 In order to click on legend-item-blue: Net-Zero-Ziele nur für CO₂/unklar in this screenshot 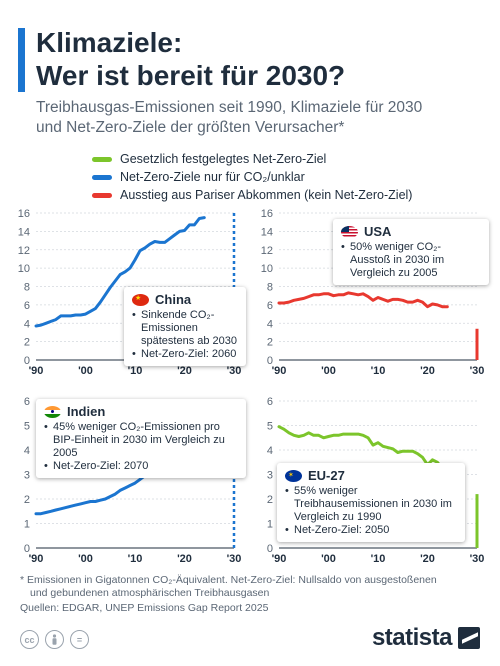, I will do `click(252, 177)`.